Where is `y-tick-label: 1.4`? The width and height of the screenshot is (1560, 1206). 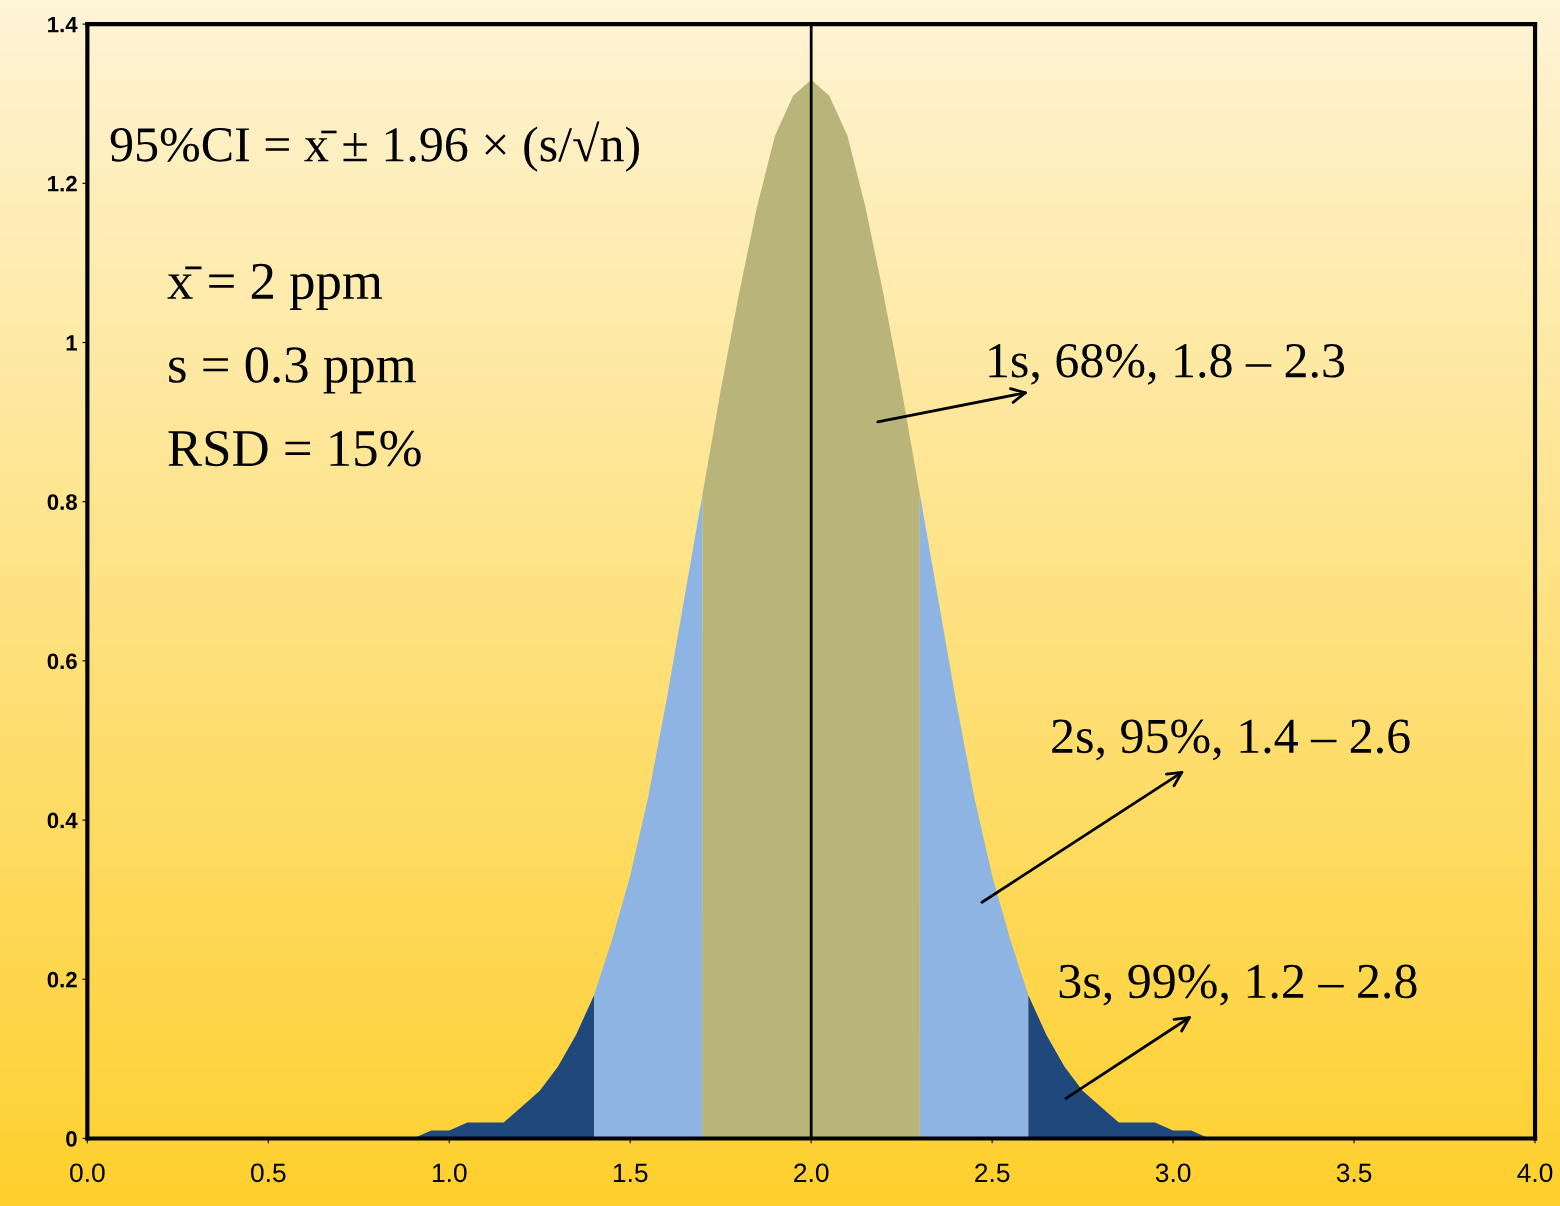 y-tick-label: 1.4 is located at coordinates (63, 24).